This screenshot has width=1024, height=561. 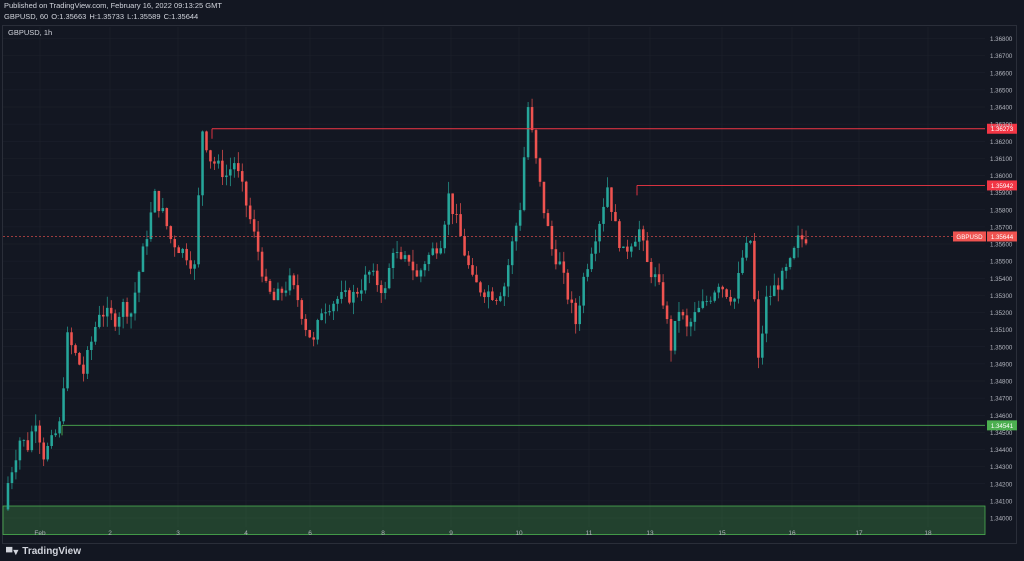 I want to click on tradingview-logo: ▀▼ TradingView, so click(x=43, y=551).